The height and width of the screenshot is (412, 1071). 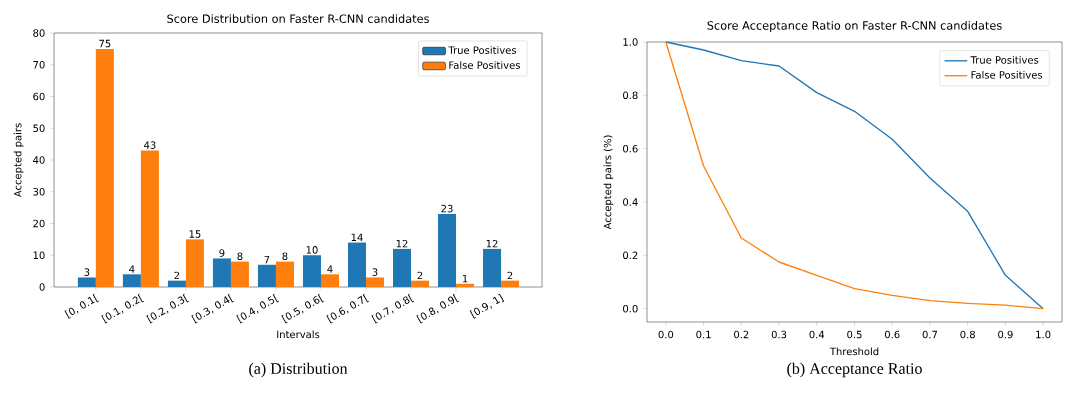 What do you see at coordinates (298, 18) in the screenshot?
I see `chart-title: Score Distribution on Faster R-CNN candidates` at bounding box center [298, 18].